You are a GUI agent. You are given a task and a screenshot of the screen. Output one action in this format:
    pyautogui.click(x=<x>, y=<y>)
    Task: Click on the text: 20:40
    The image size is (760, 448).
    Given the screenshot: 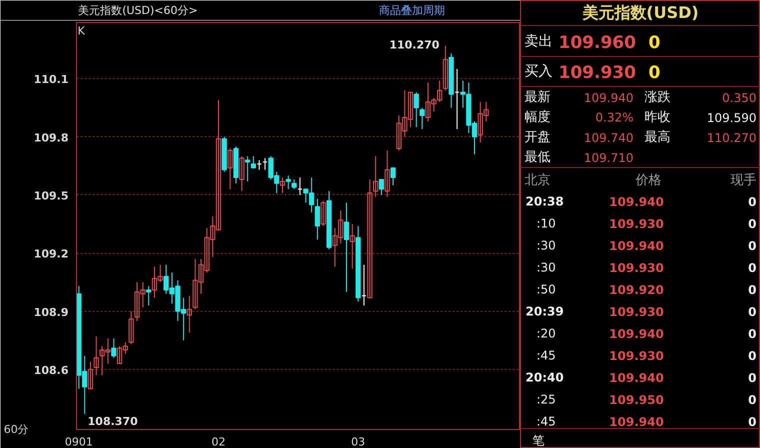 What is the action you would take?
    pyautogui.click(x=545, y=377)
    